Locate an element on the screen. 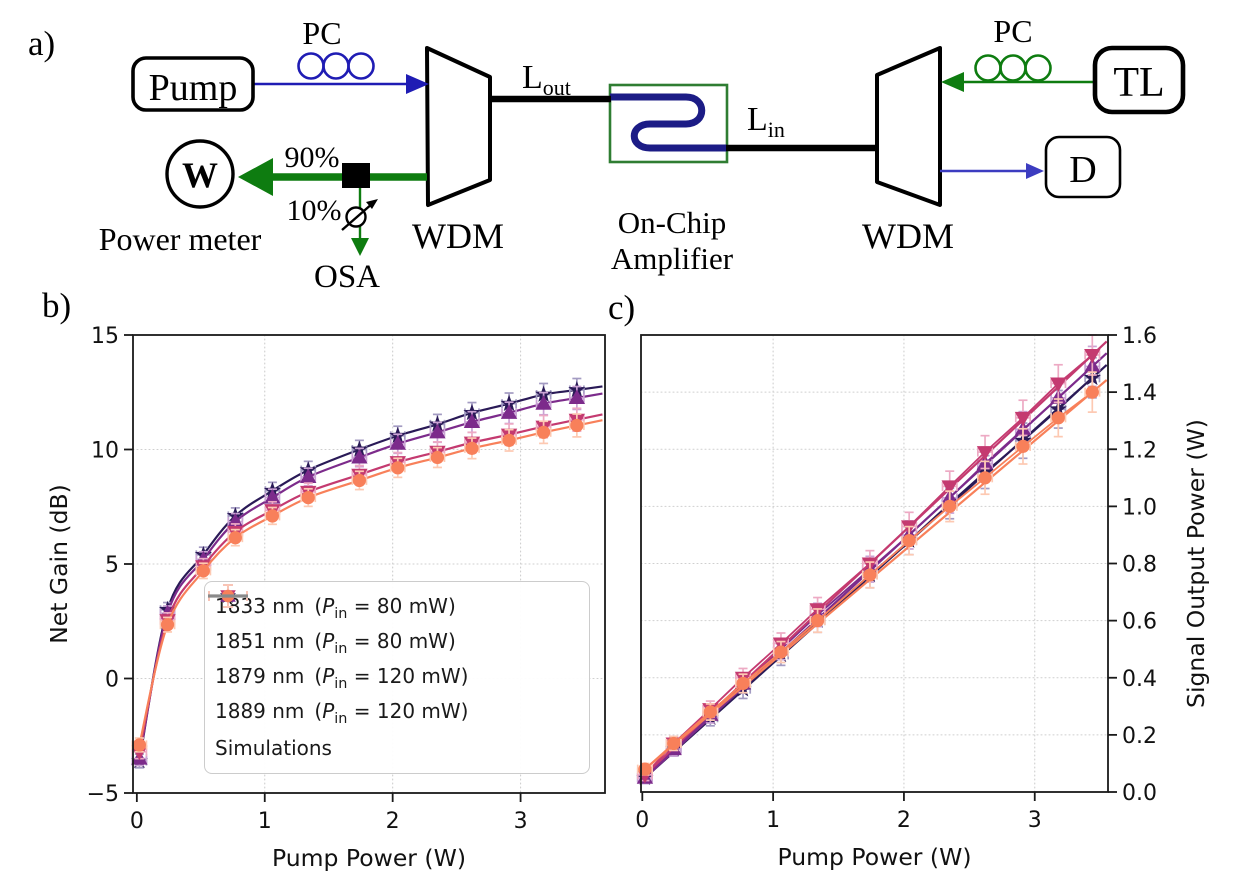  polarization-controller-left-icon is located at coordinates (336, 66).